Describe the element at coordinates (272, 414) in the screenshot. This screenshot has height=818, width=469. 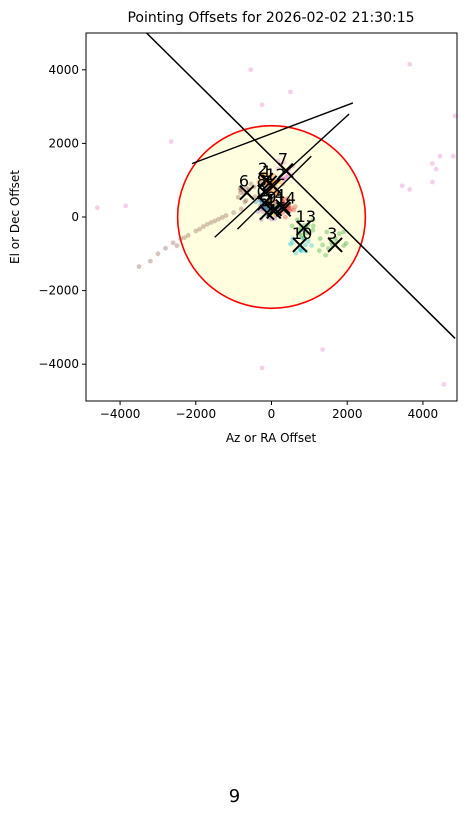
I see `x-tick-label: 0` at that location.